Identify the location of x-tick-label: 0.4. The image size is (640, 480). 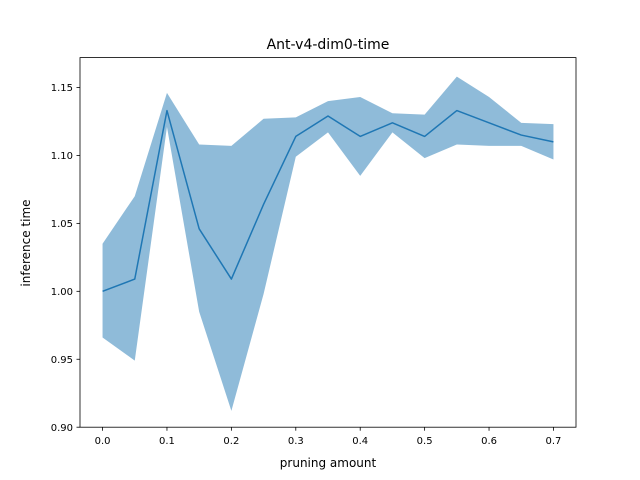
(360, 441).